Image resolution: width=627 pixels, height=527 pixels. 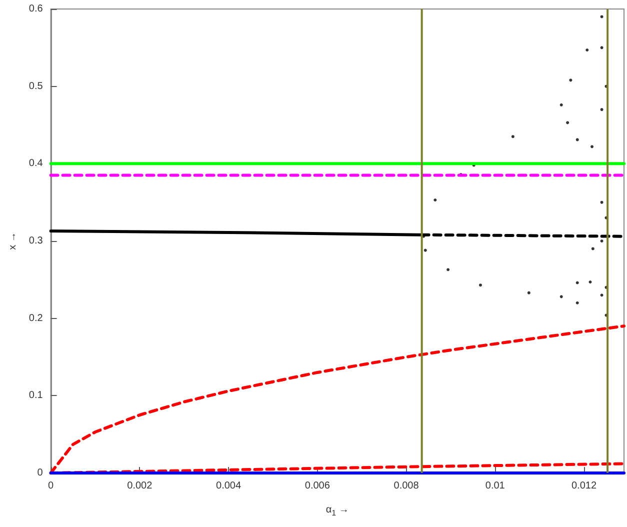 What do you see at coordinates (140, 486) in the screenshot?
I see `x-tick-label: 0.002` at bounding box center [140, 486].